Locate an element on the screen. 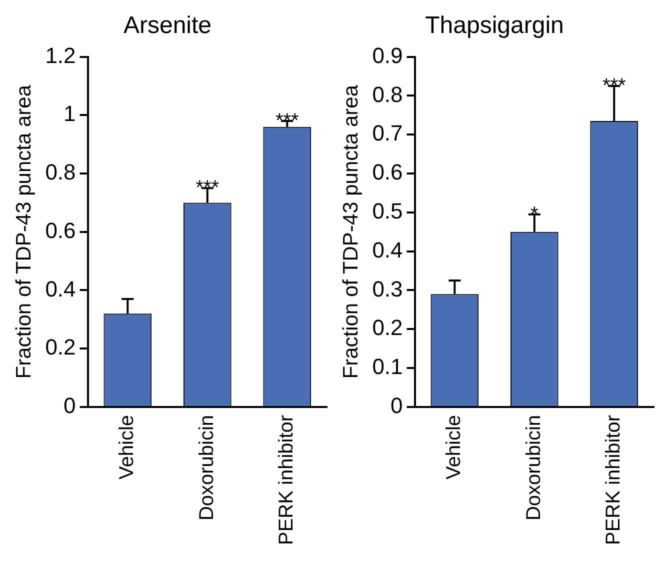 The height and width of the screenshot is (563, 671). y-tick-label: 1.2 is located at coordinates (60, 55).